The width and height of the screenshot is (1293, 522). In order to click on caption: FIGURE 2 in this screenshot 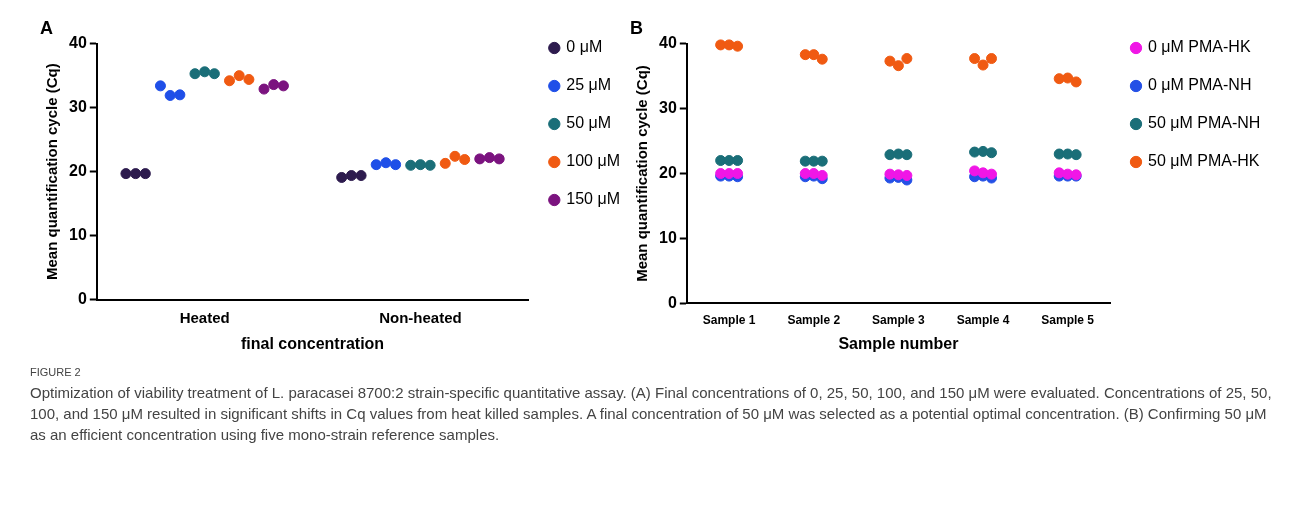, I will do `click(56, 372)`.